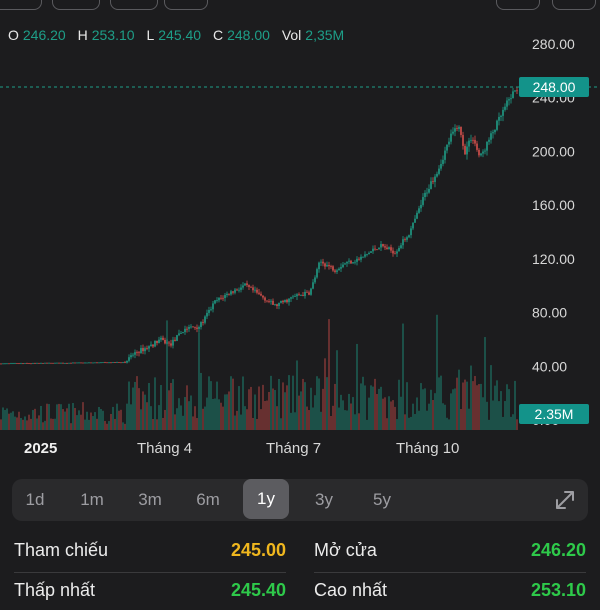 This screenshot has width=600, height=610. I want to click on range-5y: 5y, so click(382, 499).